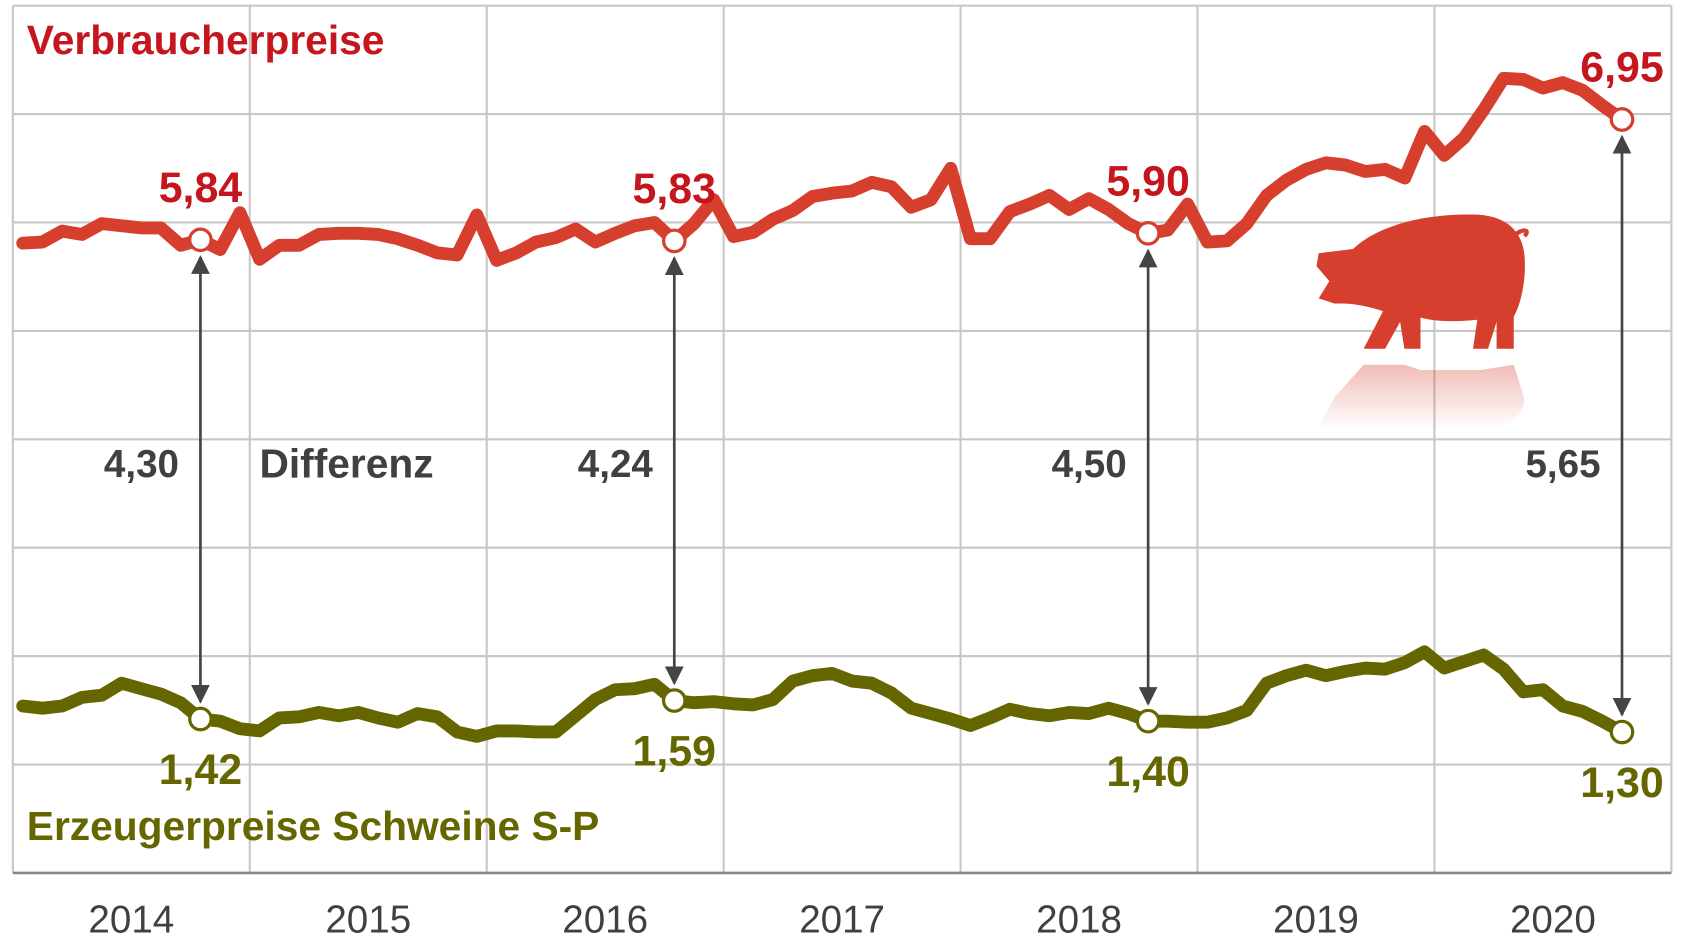 This screenshot has width=1681, height=944. I want to click on x-tick-label: 2019, so click(1316, 919).